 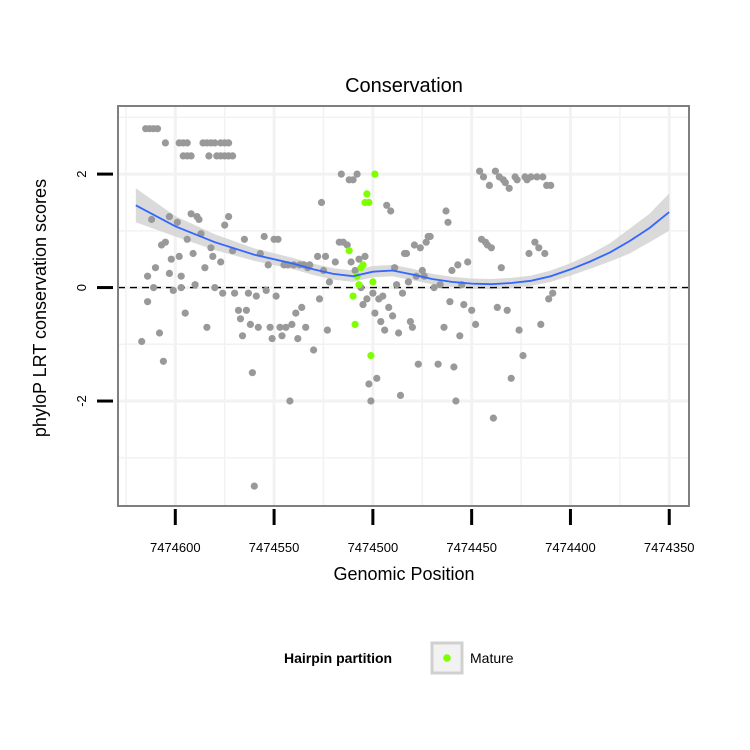 I want to click on legend-key-mature, so click(x=447, y=658).